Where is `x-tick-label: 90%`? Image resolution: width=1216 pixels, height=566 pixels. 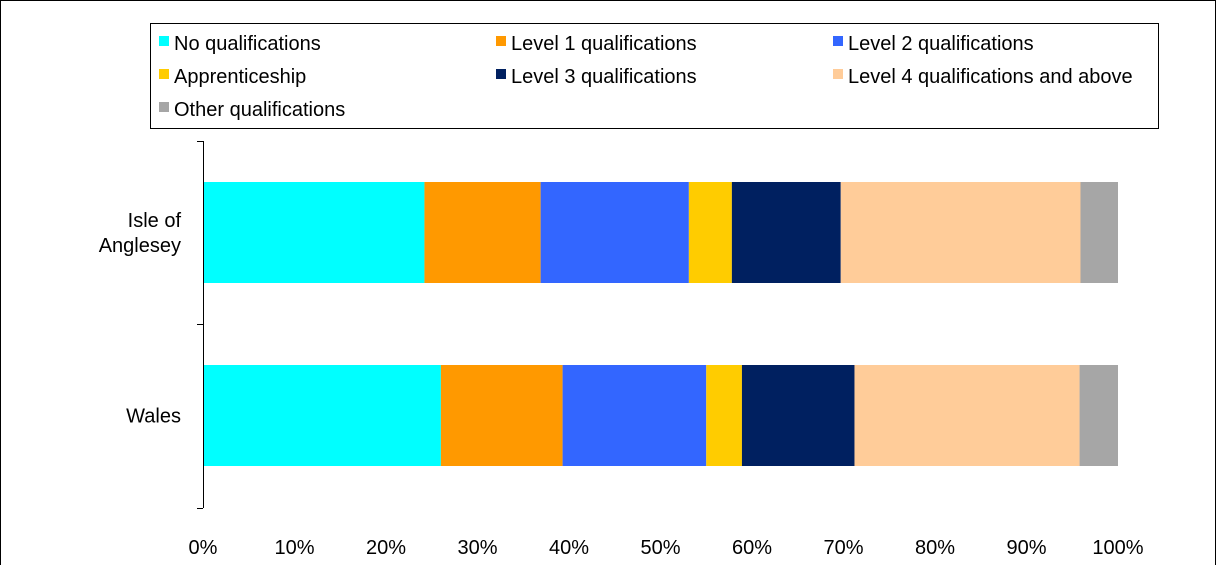
x-tick-label: 90% is located at coordinates (1026, 548).